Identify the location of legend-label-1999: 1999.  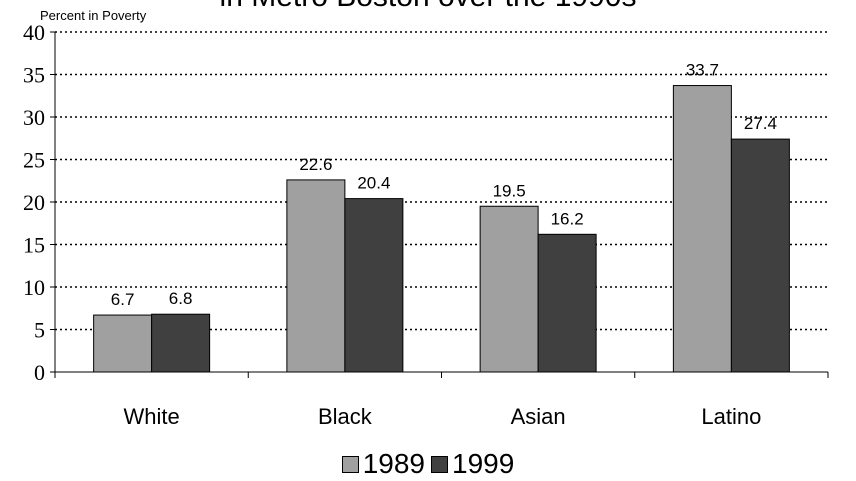
(483, 463).